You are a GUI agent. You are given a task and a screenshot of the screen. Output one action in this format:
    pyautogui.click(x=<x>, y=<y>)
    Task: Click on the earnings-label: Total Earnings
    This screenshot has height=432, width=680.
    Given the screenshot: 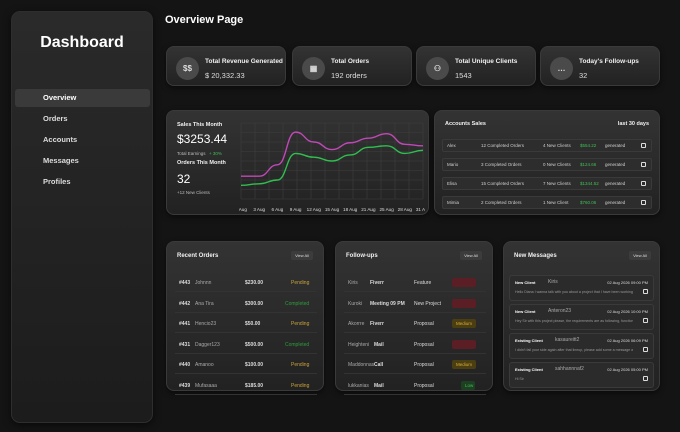 What is the action you would take?
    pyautogui.click(x=191, y=153)
    